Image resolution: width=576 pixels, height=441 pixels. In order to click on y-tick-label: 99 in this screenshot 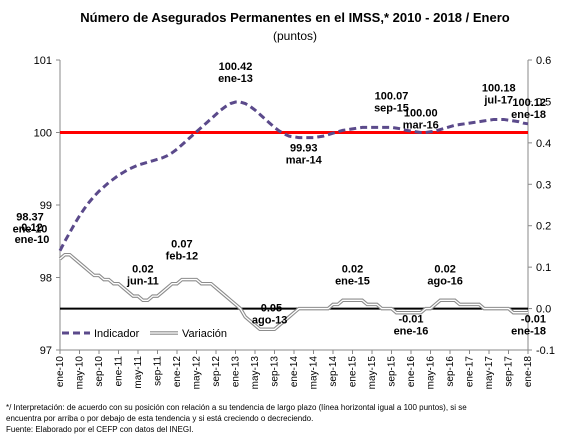, I will do `click(46, 206)`.